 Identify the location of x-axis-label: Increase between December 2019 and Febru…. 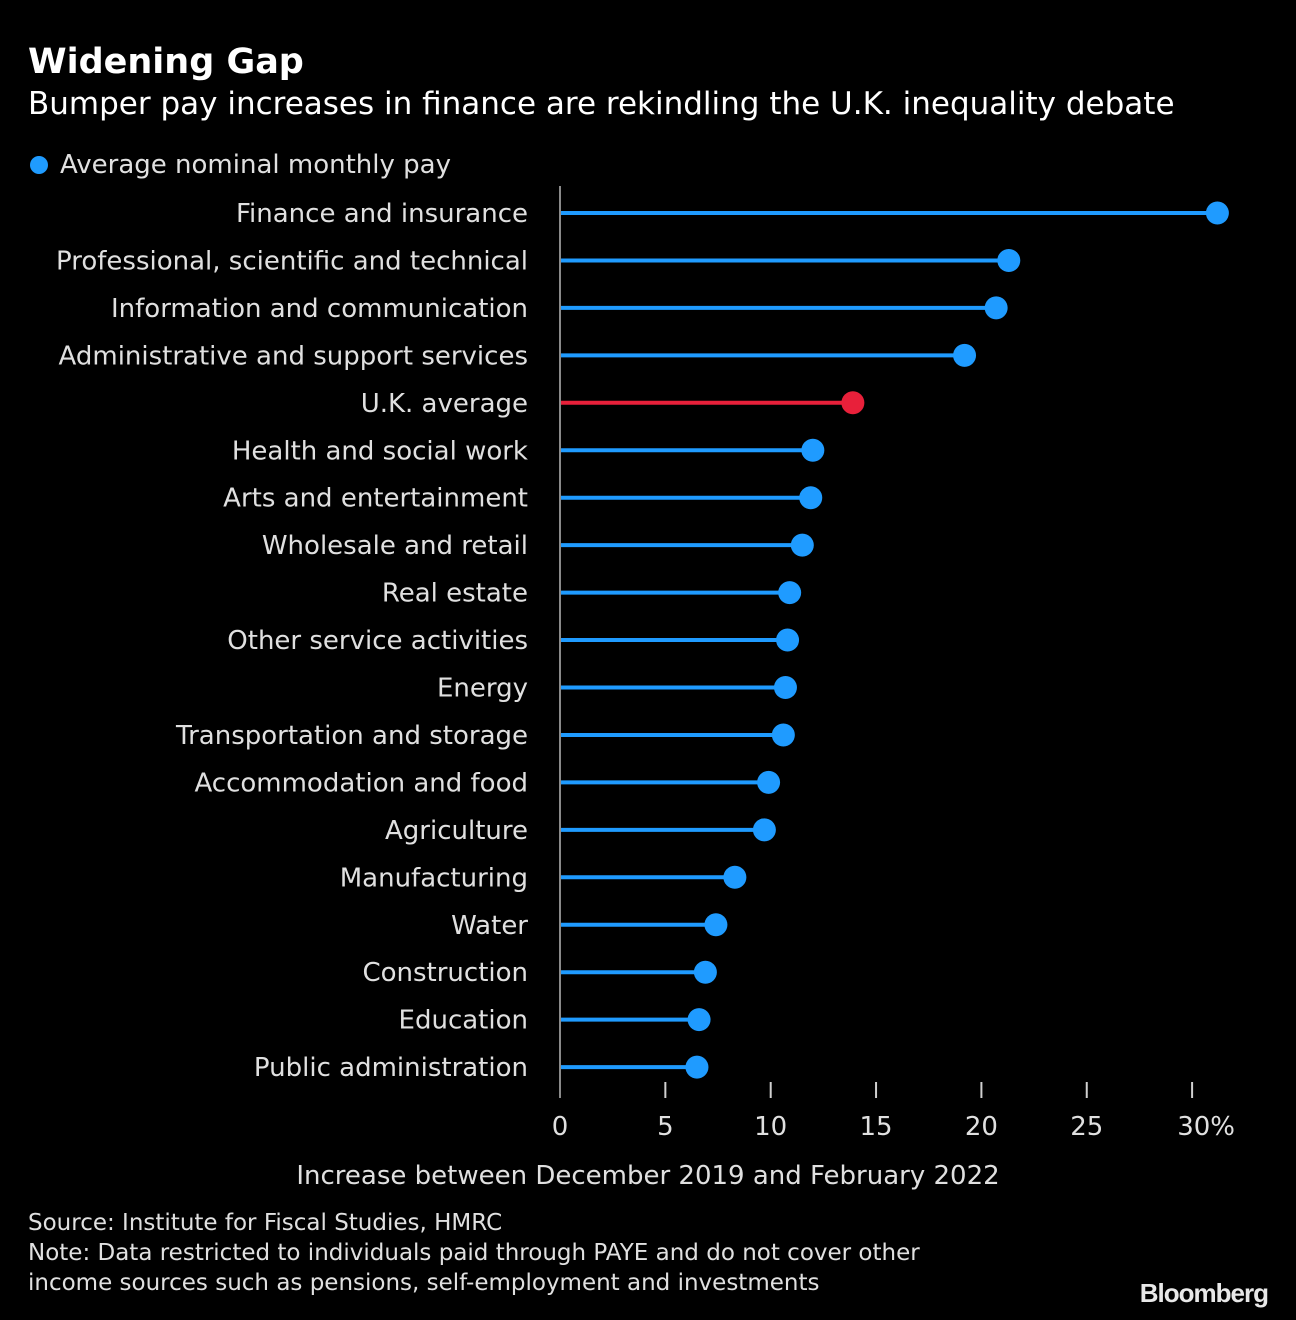
(647, 1176).